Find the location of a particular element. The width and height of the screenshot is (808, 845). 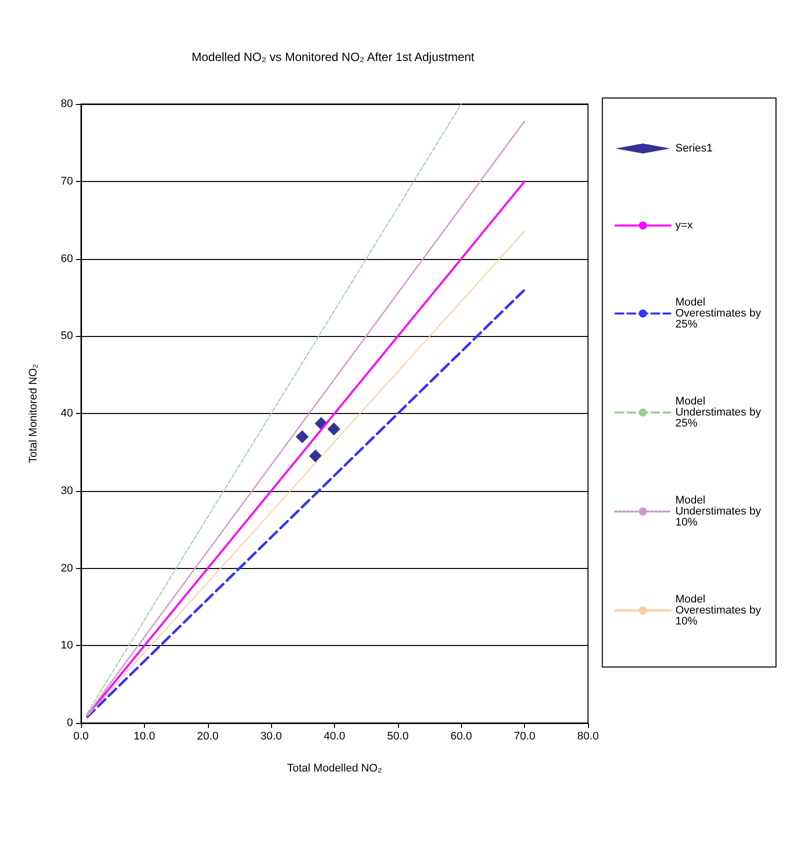

x-tick-label: 0.0 is located at coordinates (81, 736).